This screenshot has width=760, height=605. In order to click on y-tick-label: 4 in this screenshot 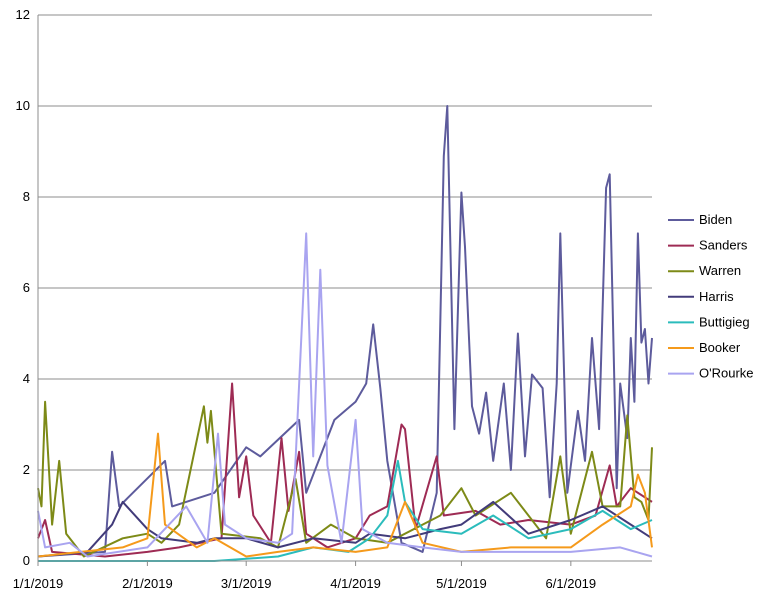, I will do `click(26, 378)`.